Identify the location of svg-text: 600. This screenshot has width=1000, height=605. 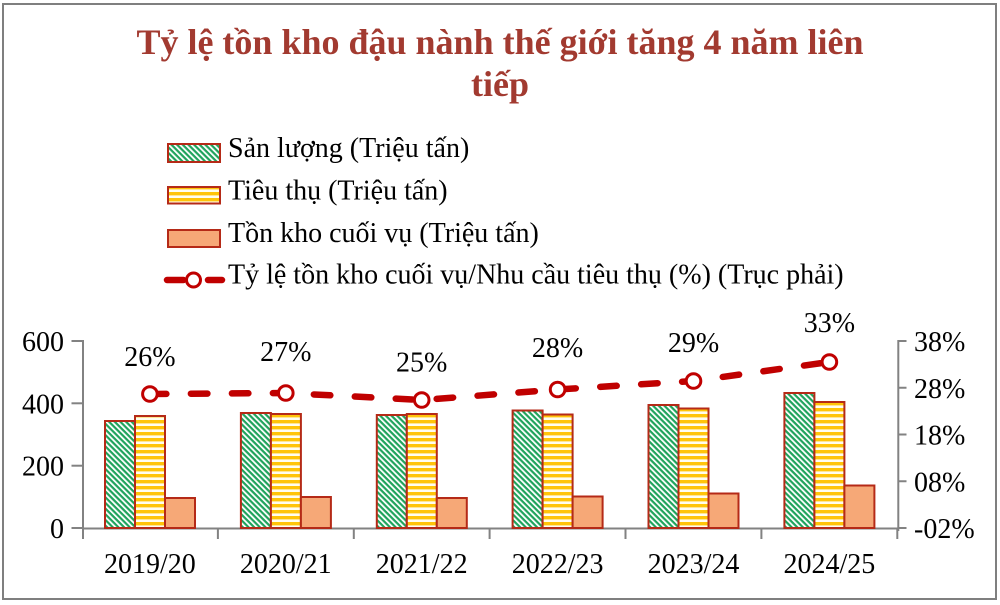
(43, 342).